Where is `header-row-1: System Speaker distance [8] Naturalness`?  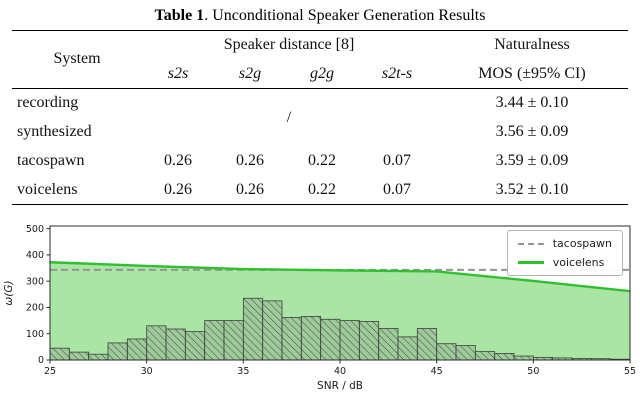
header-row-1: System Speaker distance [8] Naturalness is located at coordinates (320, 49).